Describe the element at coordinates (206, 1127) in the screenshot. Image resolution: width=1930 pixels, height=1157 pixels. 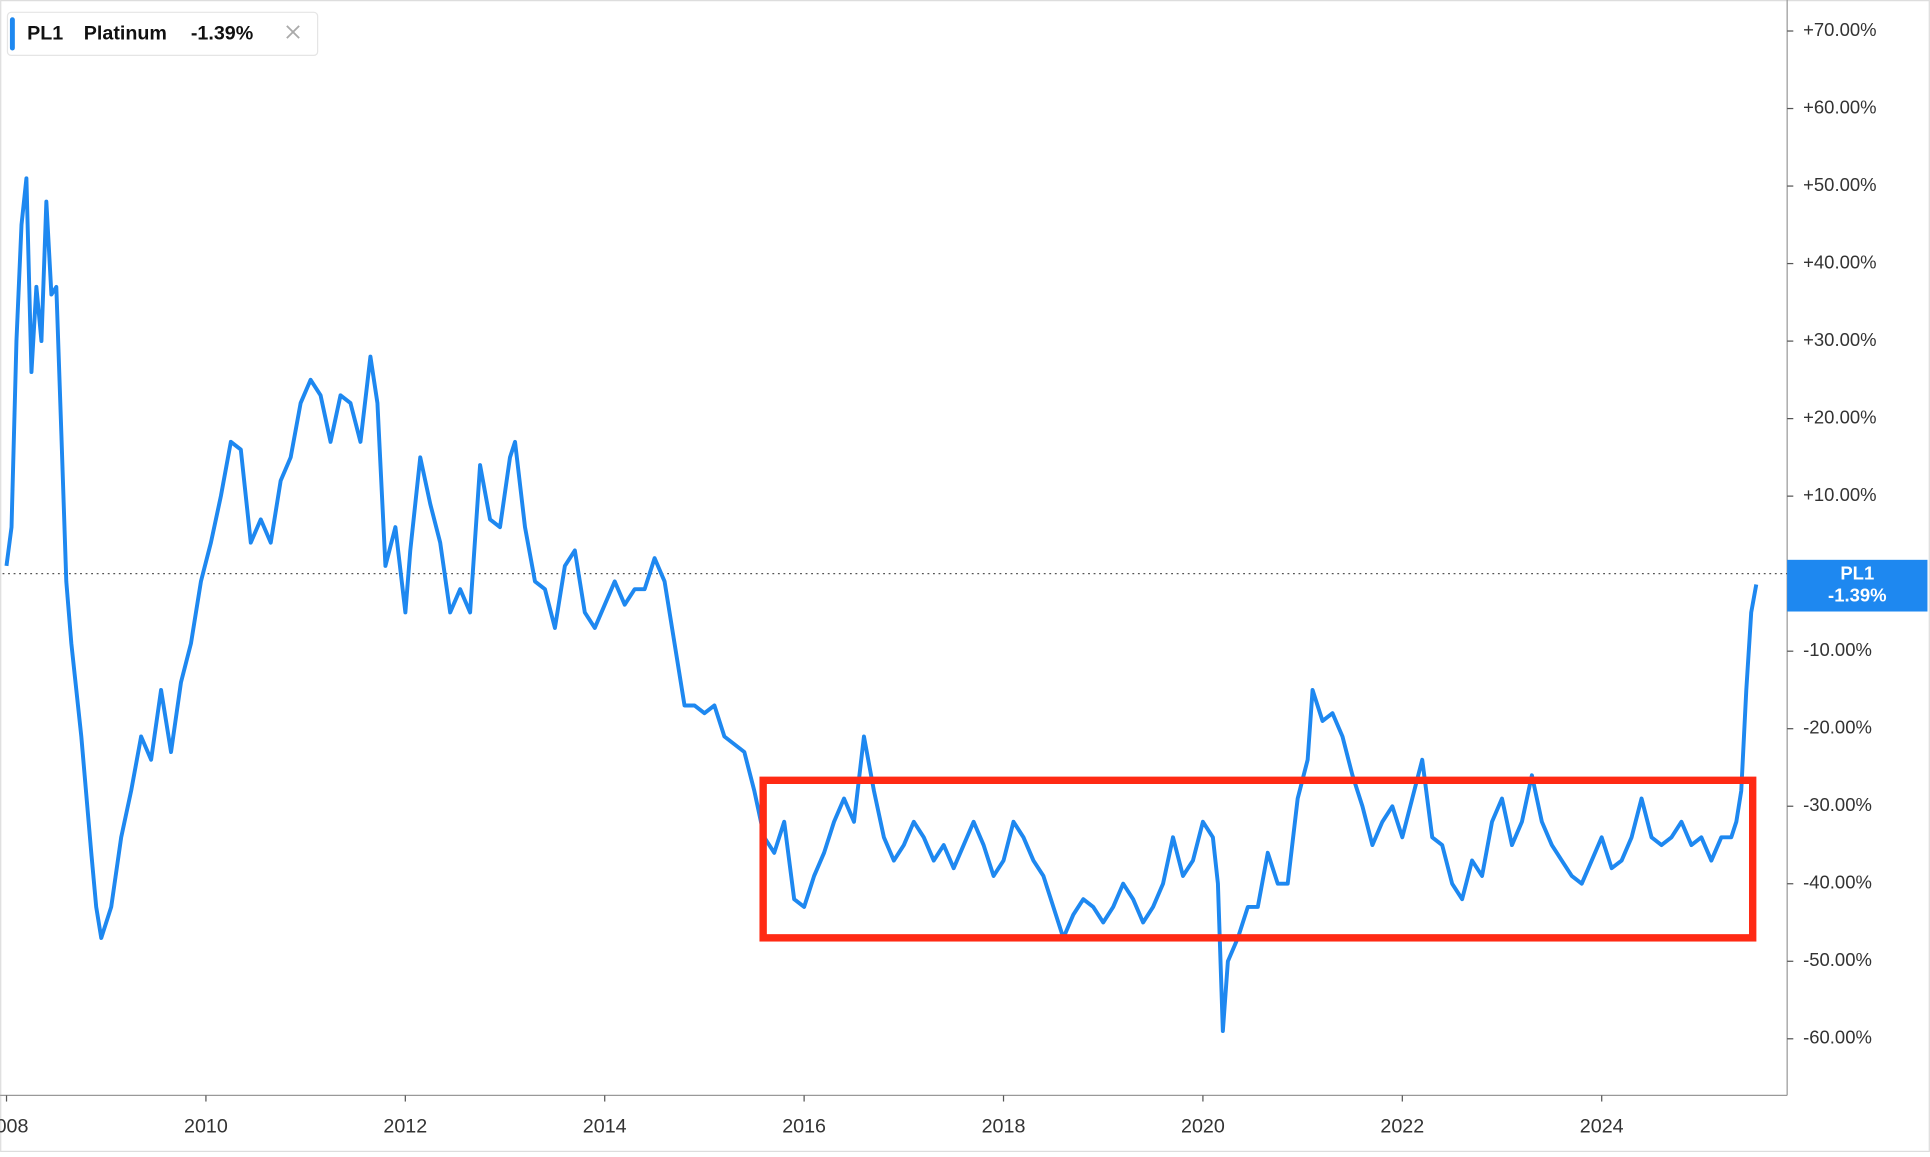
I see `x-tick-label: 2010` at that location.